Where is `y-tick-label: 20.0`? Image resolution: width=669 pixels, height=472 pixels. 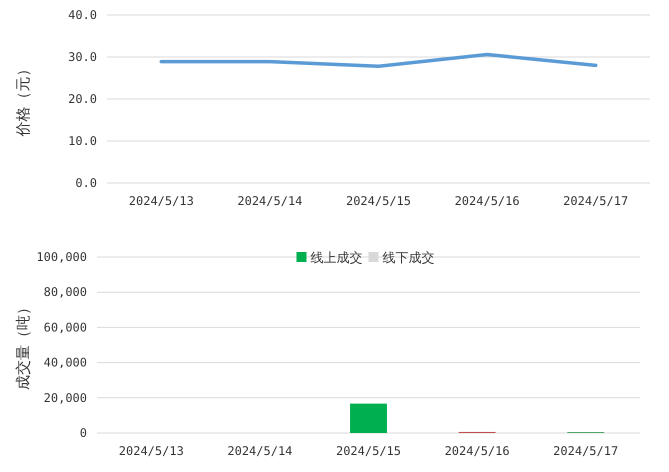
y-tick-label: 20.0 is located at coordinates (82, 99).